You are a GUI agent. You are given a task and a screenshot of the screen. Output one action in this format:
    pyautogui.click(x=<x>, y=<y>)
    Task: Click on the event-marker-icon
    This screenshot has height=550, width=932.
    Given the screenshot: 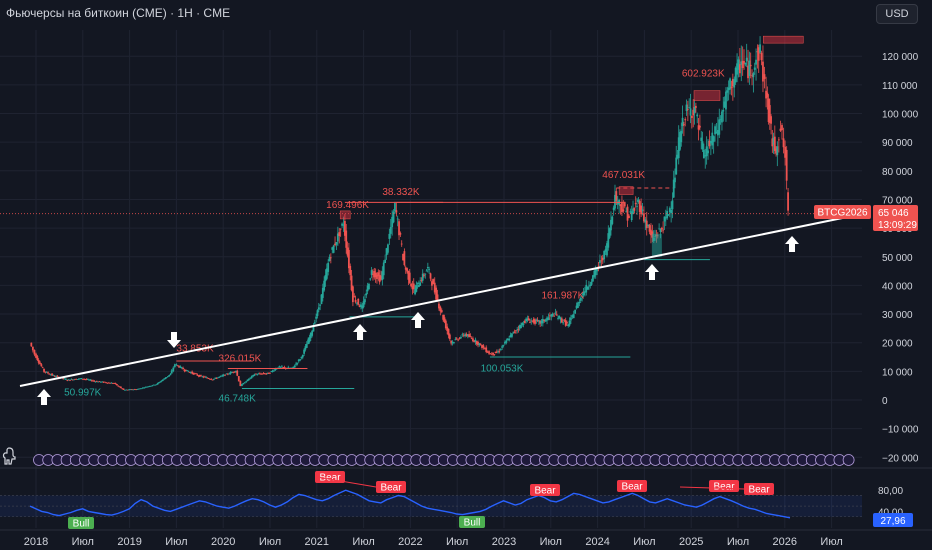 What is the action you would take?
    pyautogui.click(x=848, y=460)
    